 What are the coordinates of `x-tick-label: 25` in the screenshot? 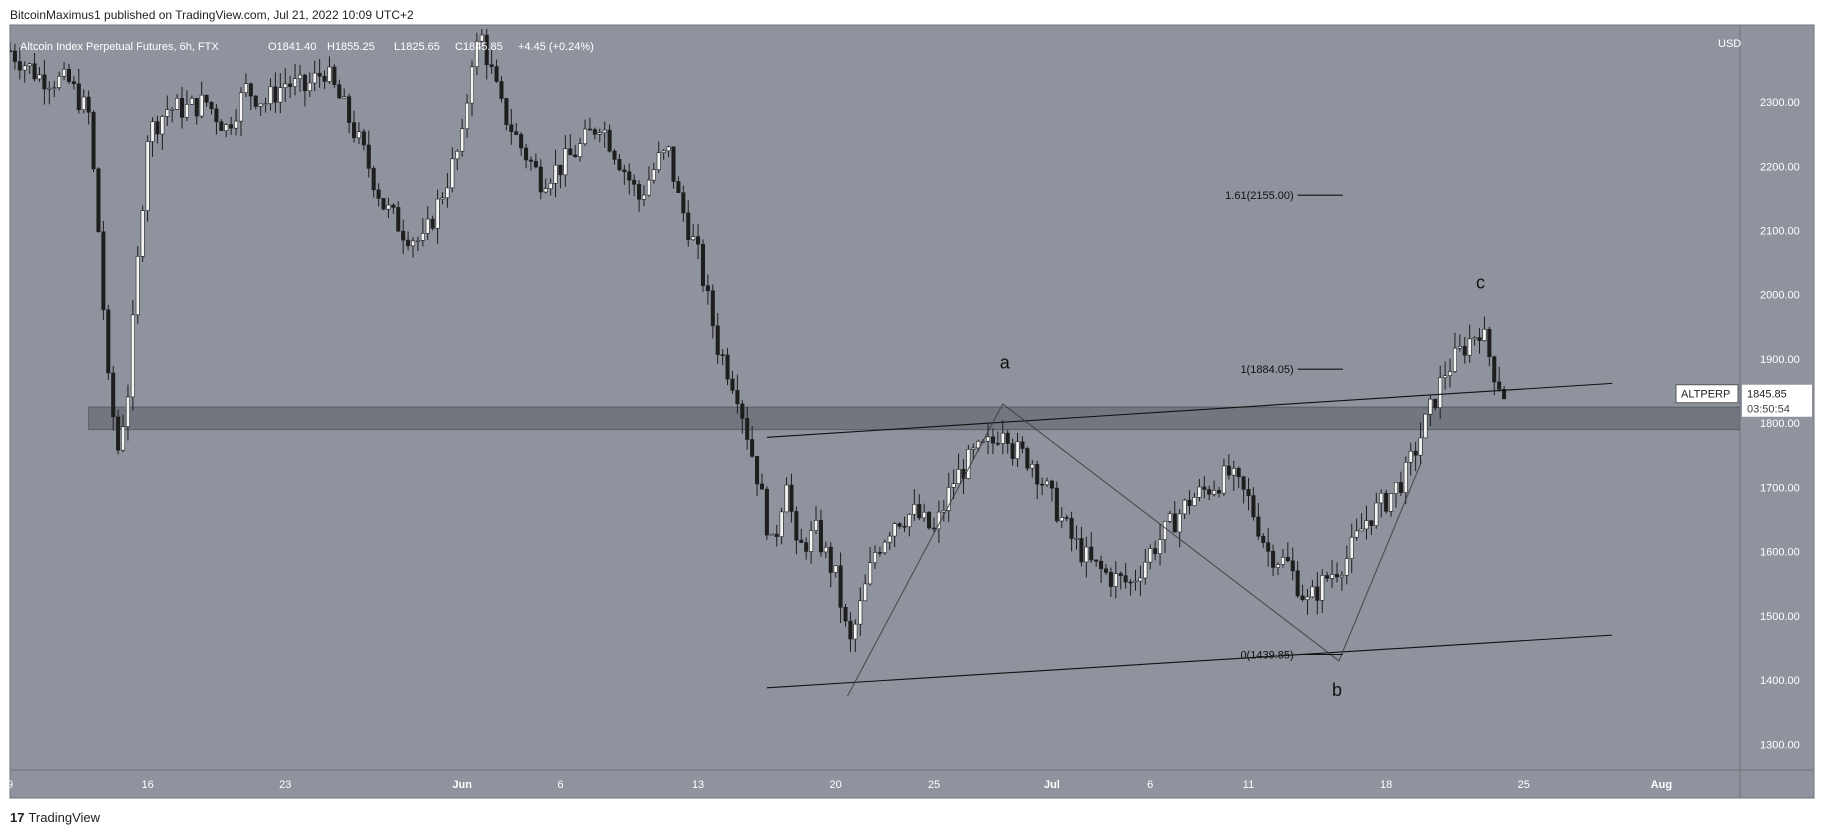 It's located at (934, 785).